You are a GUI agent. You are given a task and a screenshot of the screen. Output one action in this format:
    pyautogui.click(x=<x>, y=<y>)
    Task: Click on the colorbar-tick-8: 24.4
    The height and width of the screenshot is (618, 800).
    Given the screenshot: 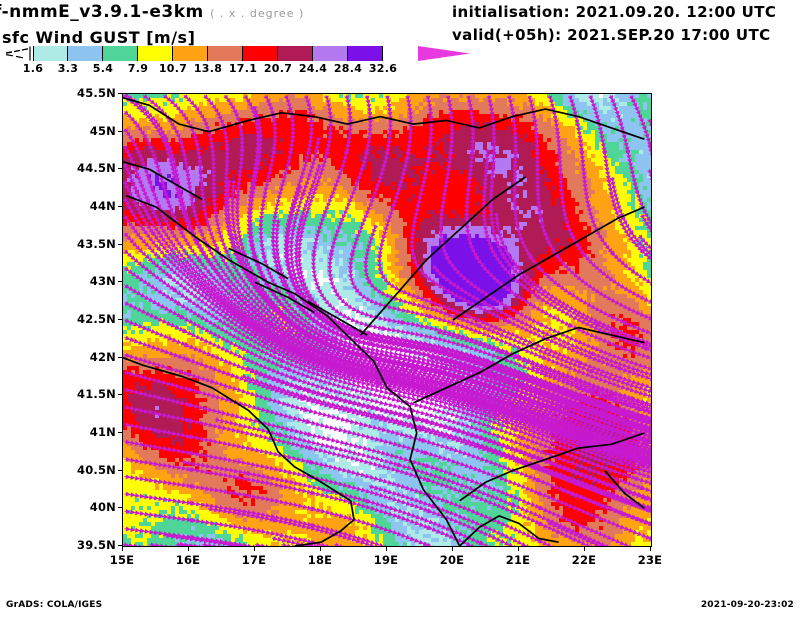 What is the action you would take?
    pyautogui.click(x=313, y=68)
    